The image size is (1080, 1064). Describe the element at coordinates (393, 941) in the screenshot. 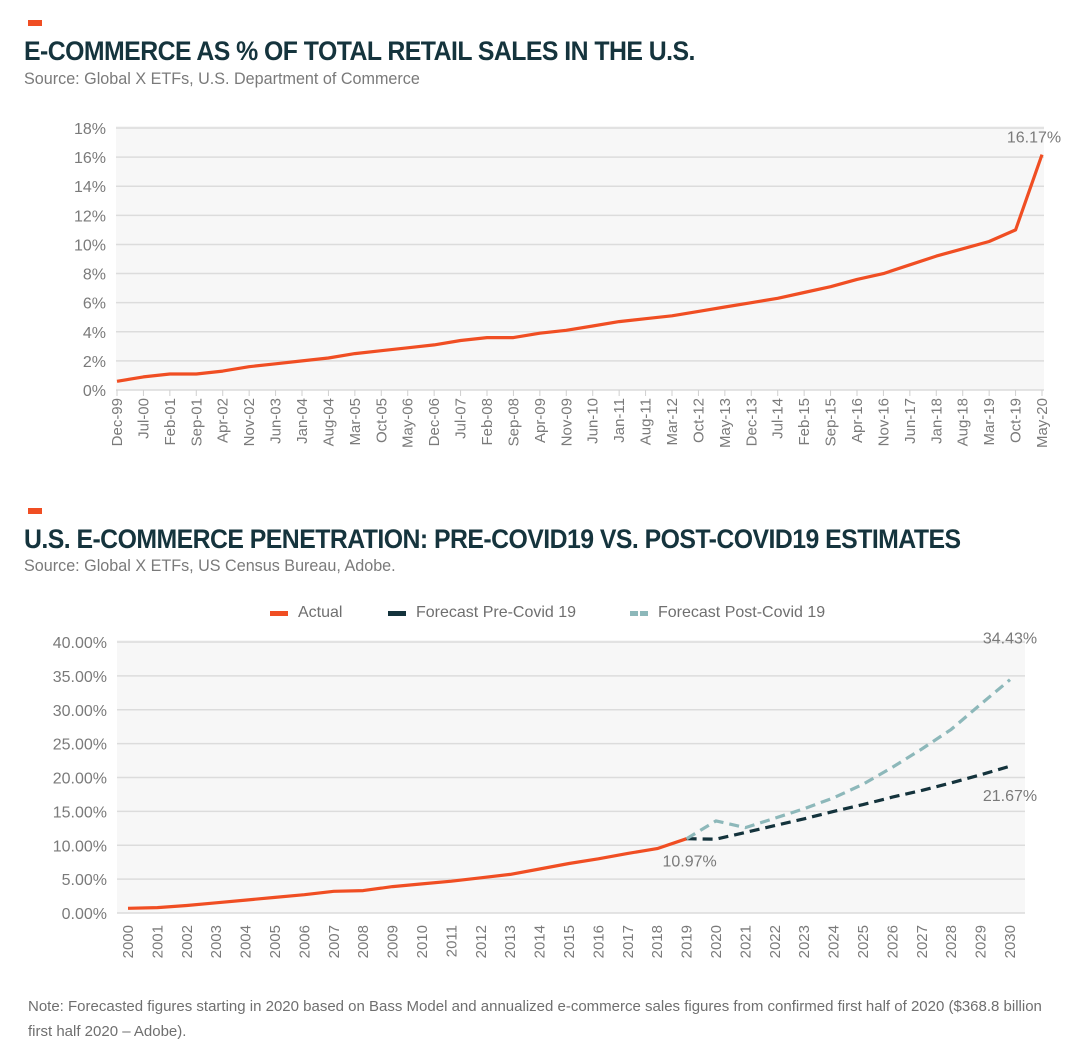

I see `x-tick-label: 2009` at that location.